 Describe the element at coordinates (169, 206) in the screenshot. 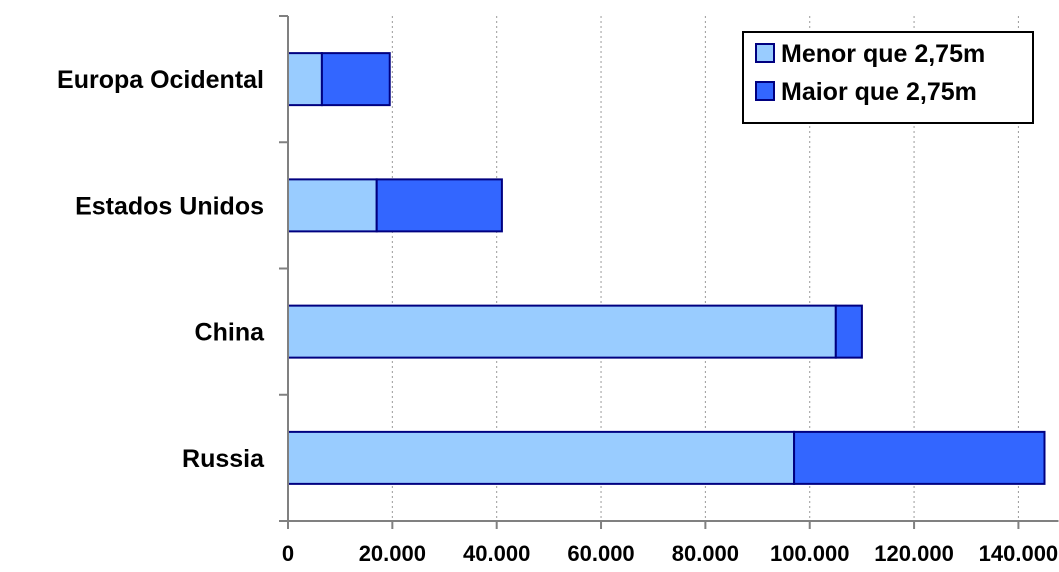

I see `y-tick-label: Estados Unidos` at that location.